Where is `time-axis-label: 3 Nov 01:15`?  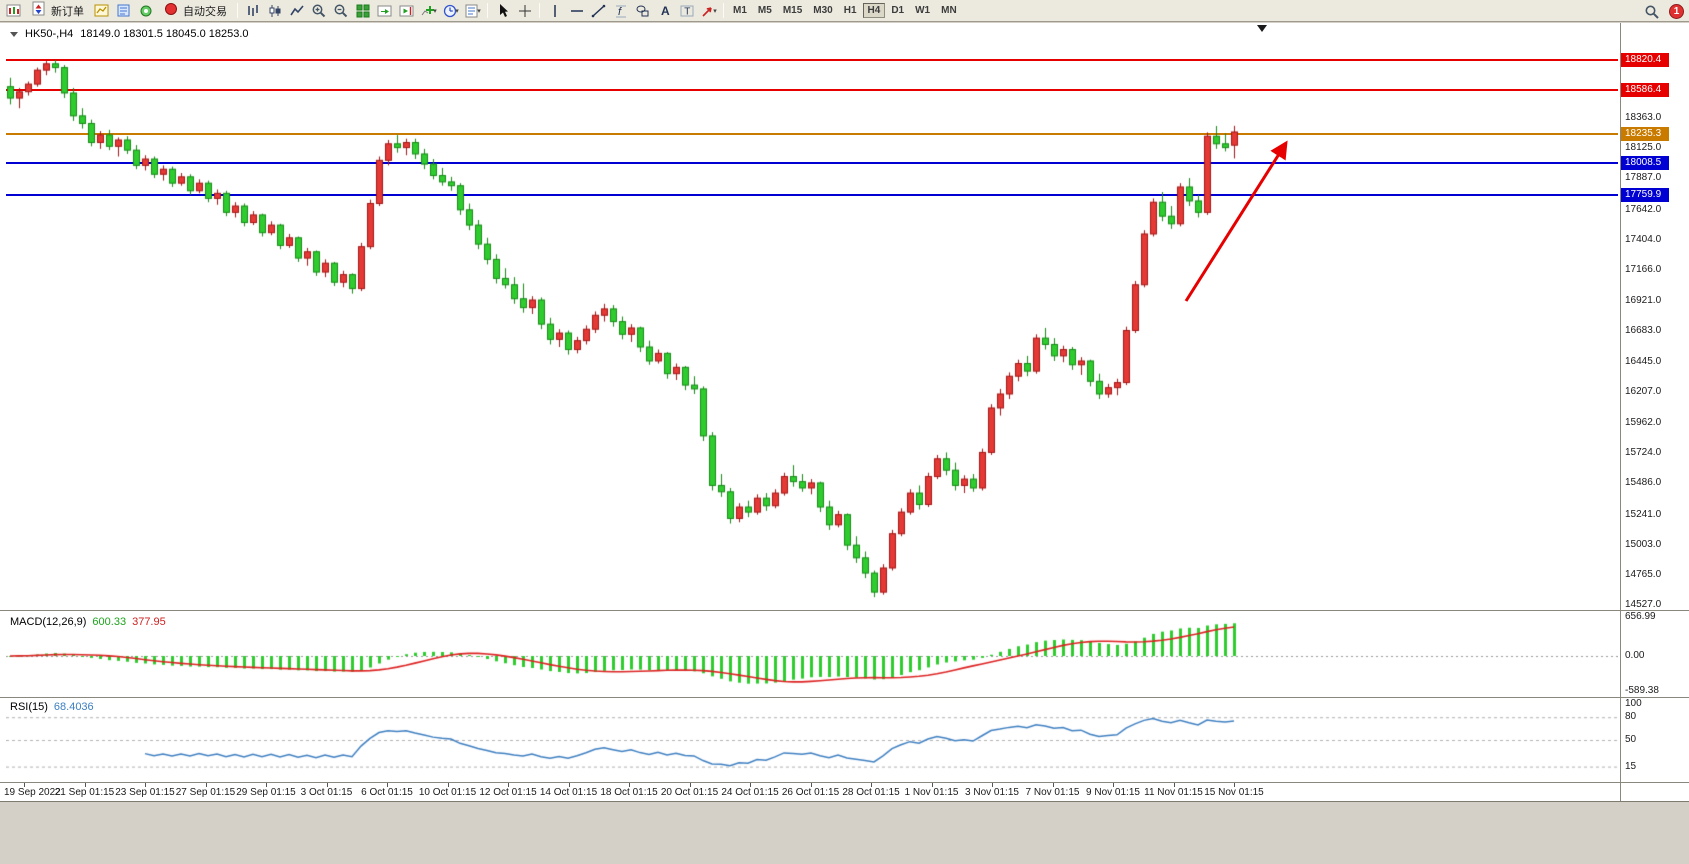
time-axis-label: 3 Nov 01:15 is located at coordinates (992, 792).